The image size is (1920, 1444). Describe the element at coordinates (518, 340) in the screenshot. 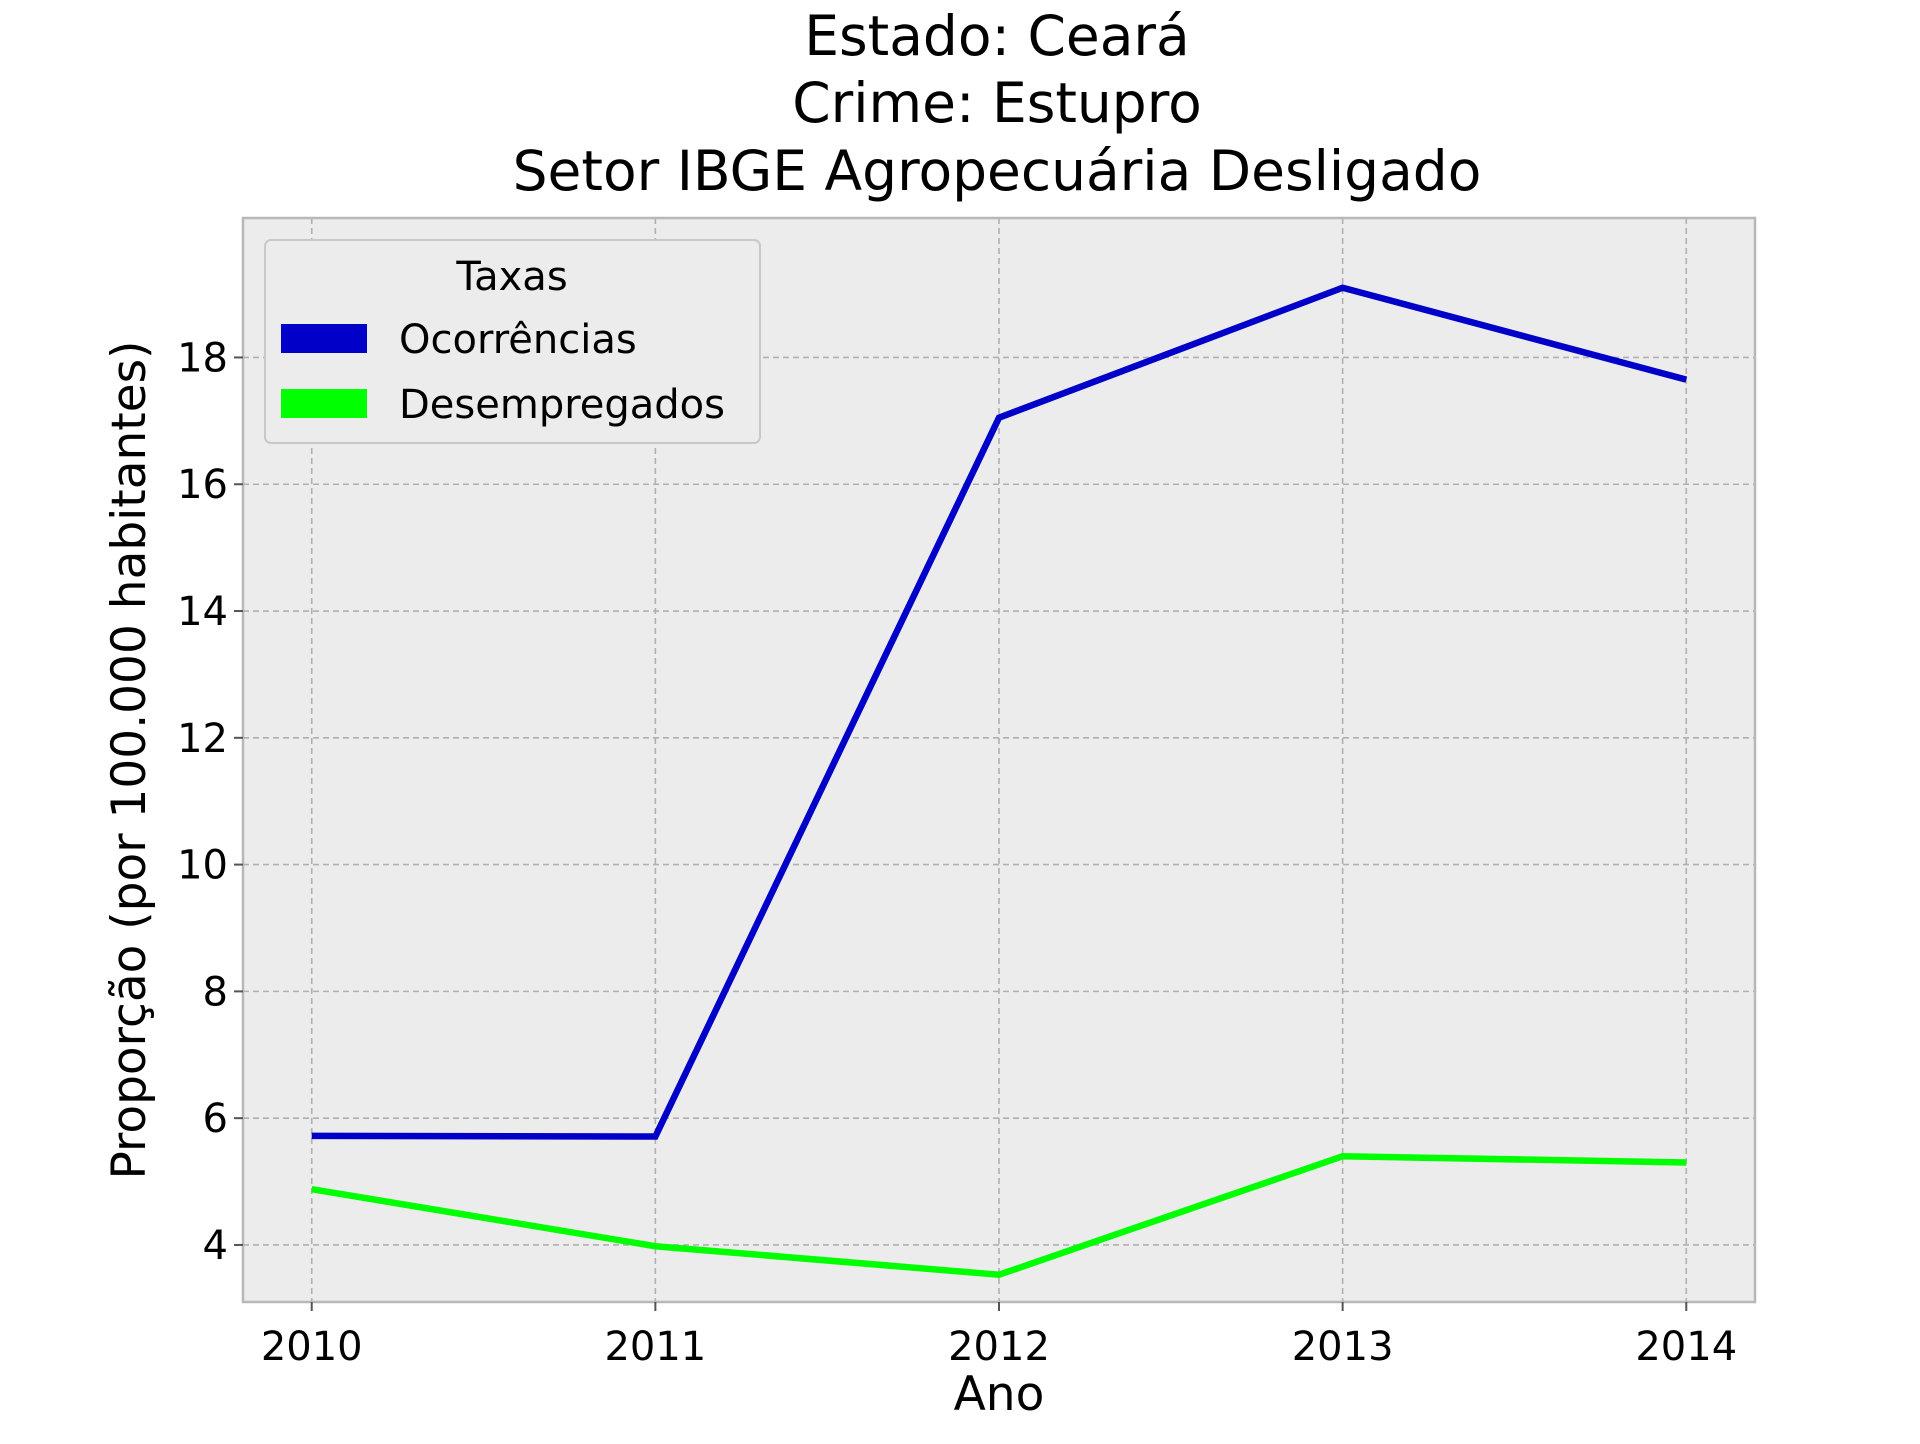

I see `legend-label: Ocorrências` at that location.